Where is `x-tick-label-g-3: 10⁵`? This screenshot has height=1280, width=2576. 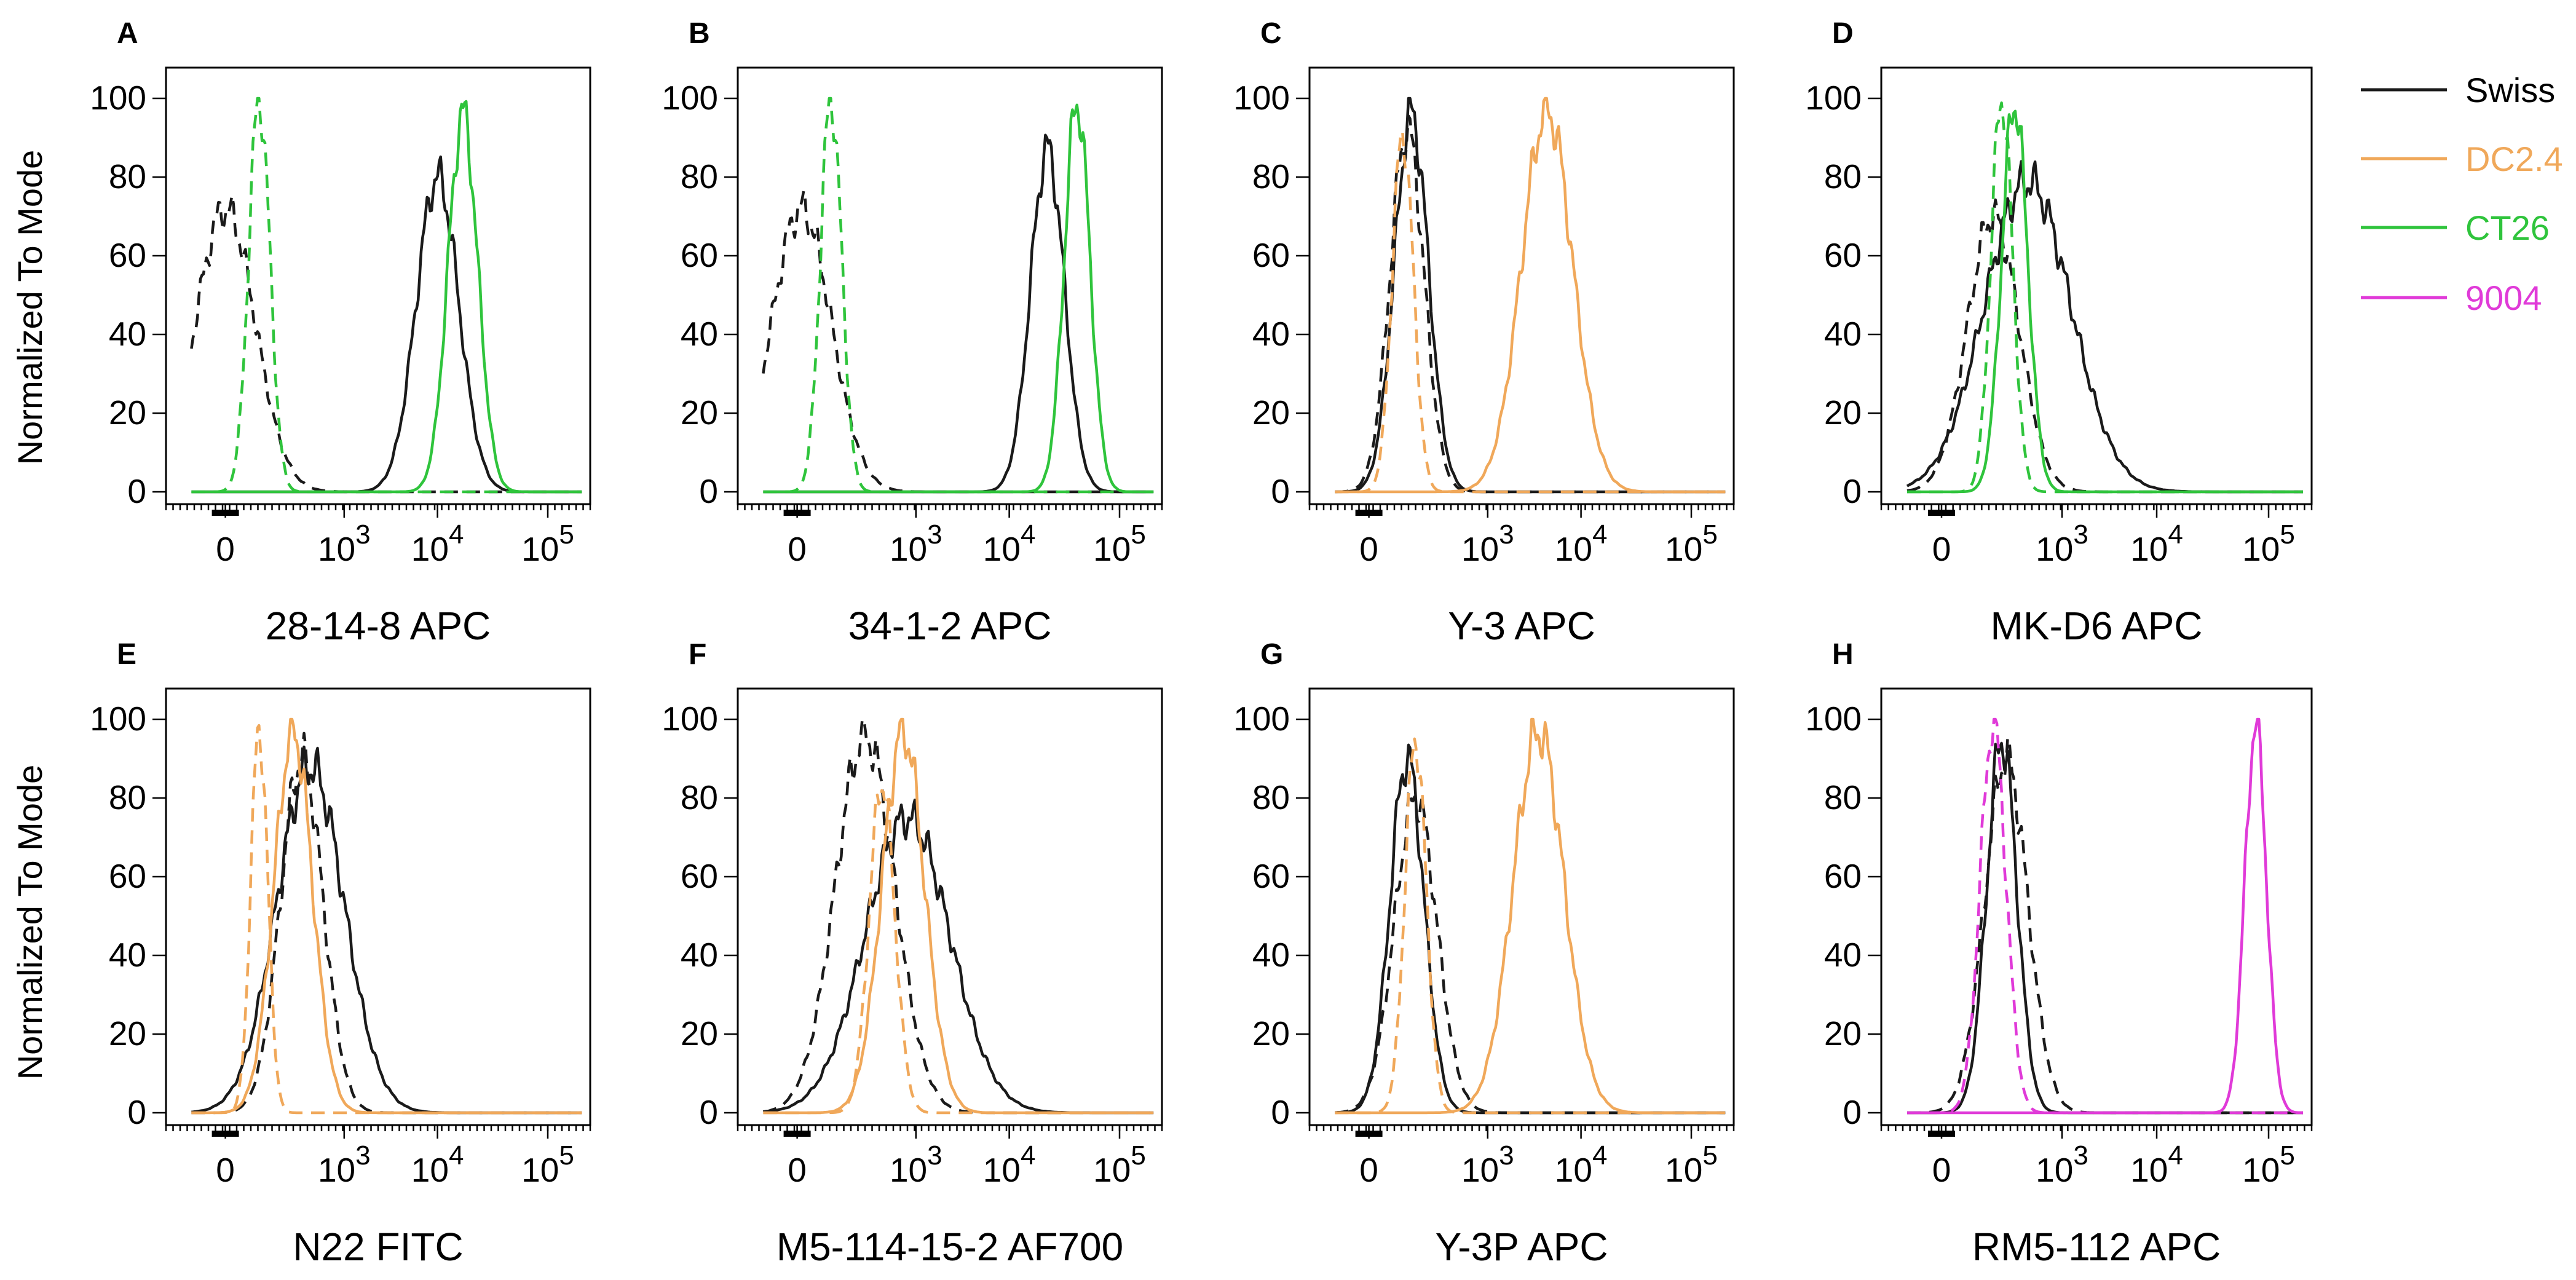 x-tick-label-g-3: 10⁵ is located at coordinates (1691, 1164).